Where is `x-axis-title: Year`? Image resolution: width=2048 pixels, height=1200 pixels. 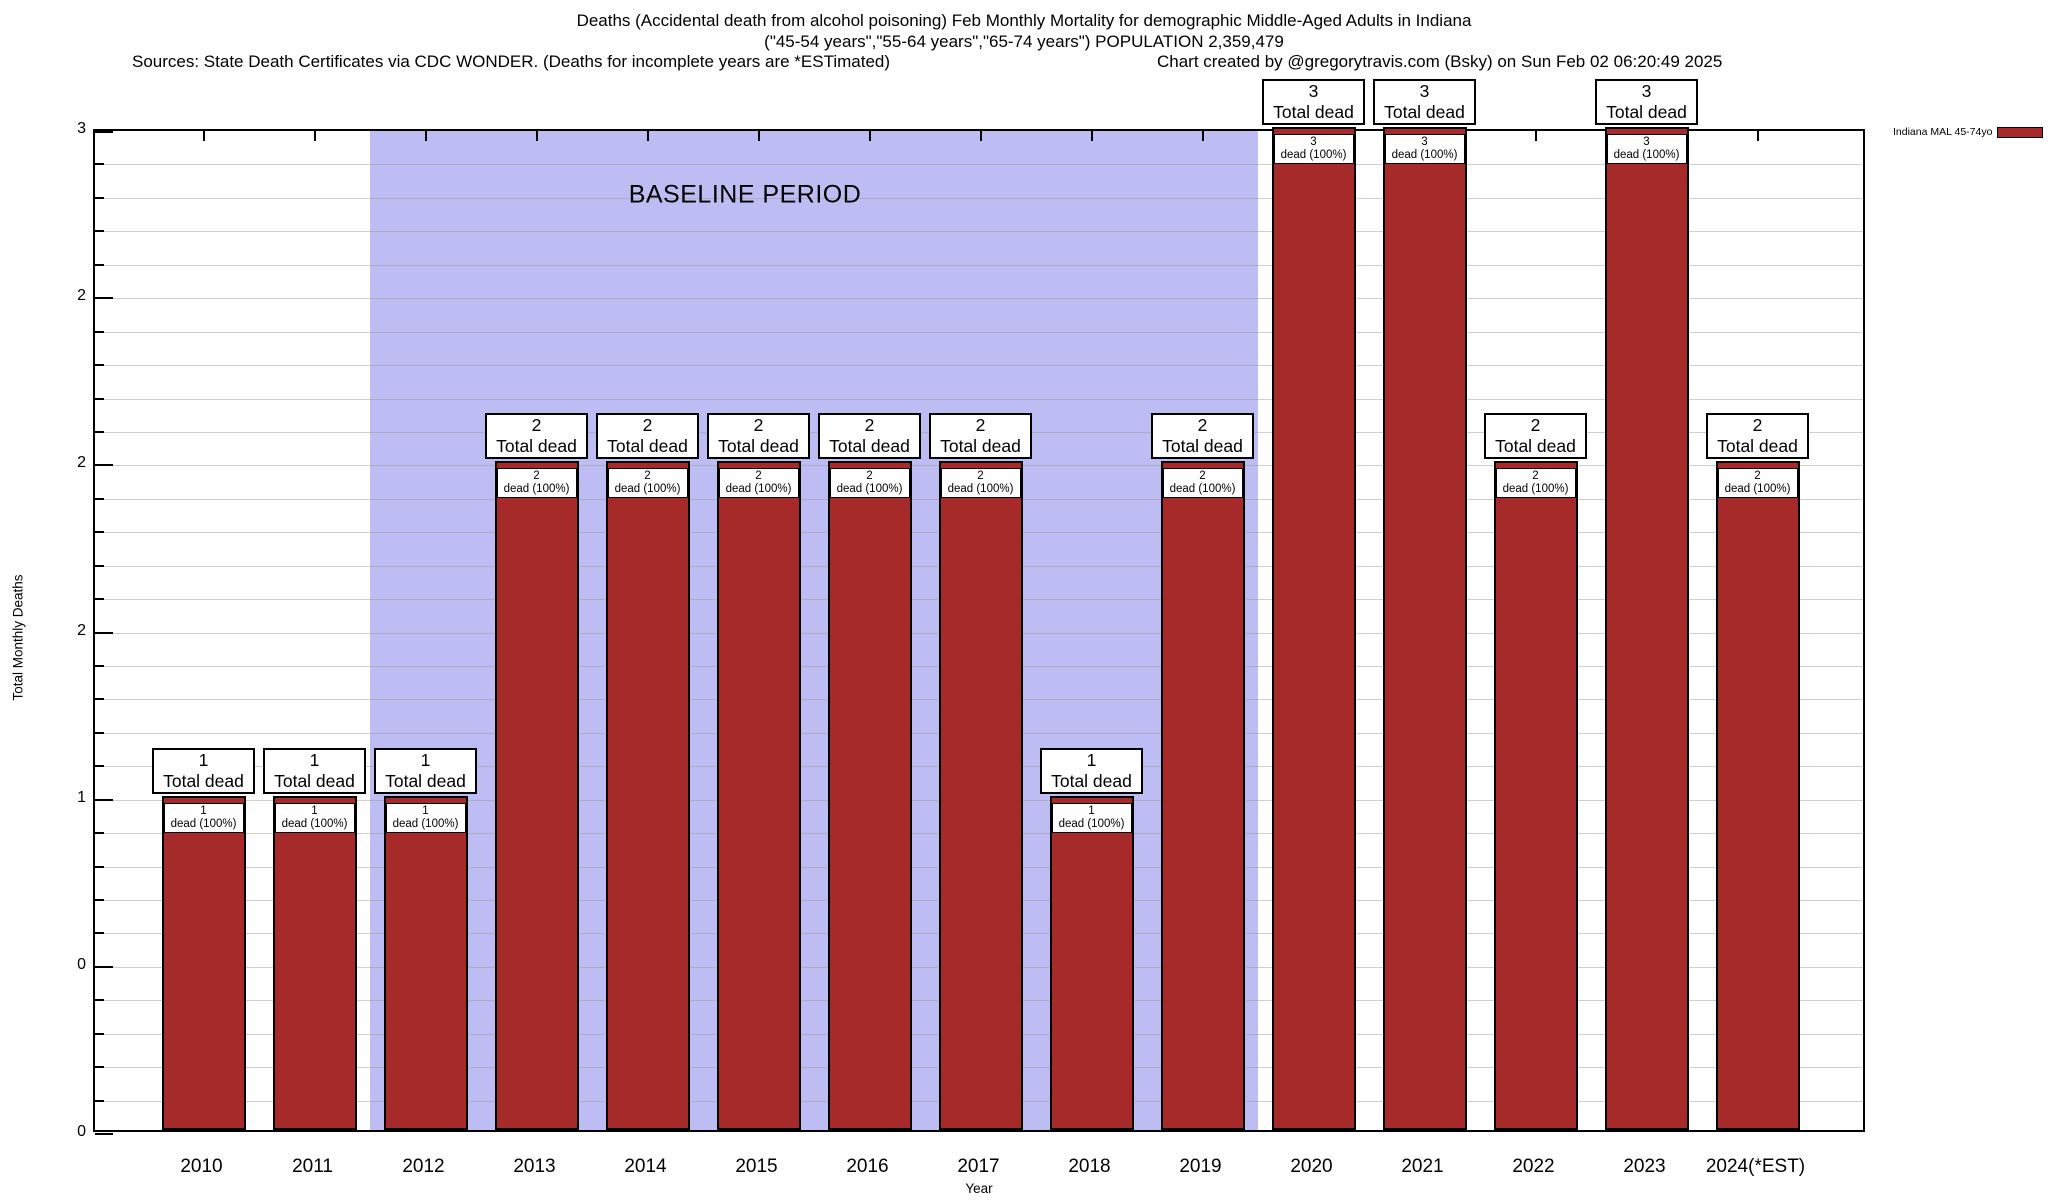 x-axis-title: Year is located at coordinates (979, 1188).